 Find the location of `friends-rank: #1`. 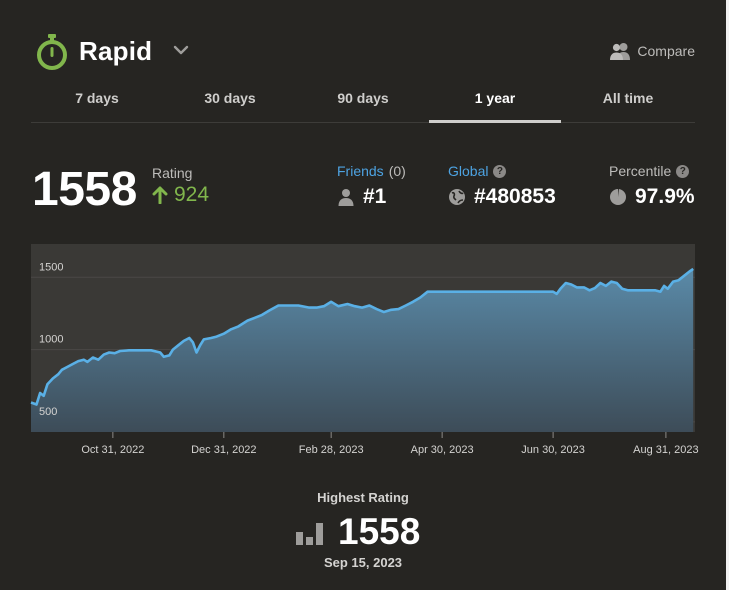

friends-rank: #1 is located at coordinates (375, 196).